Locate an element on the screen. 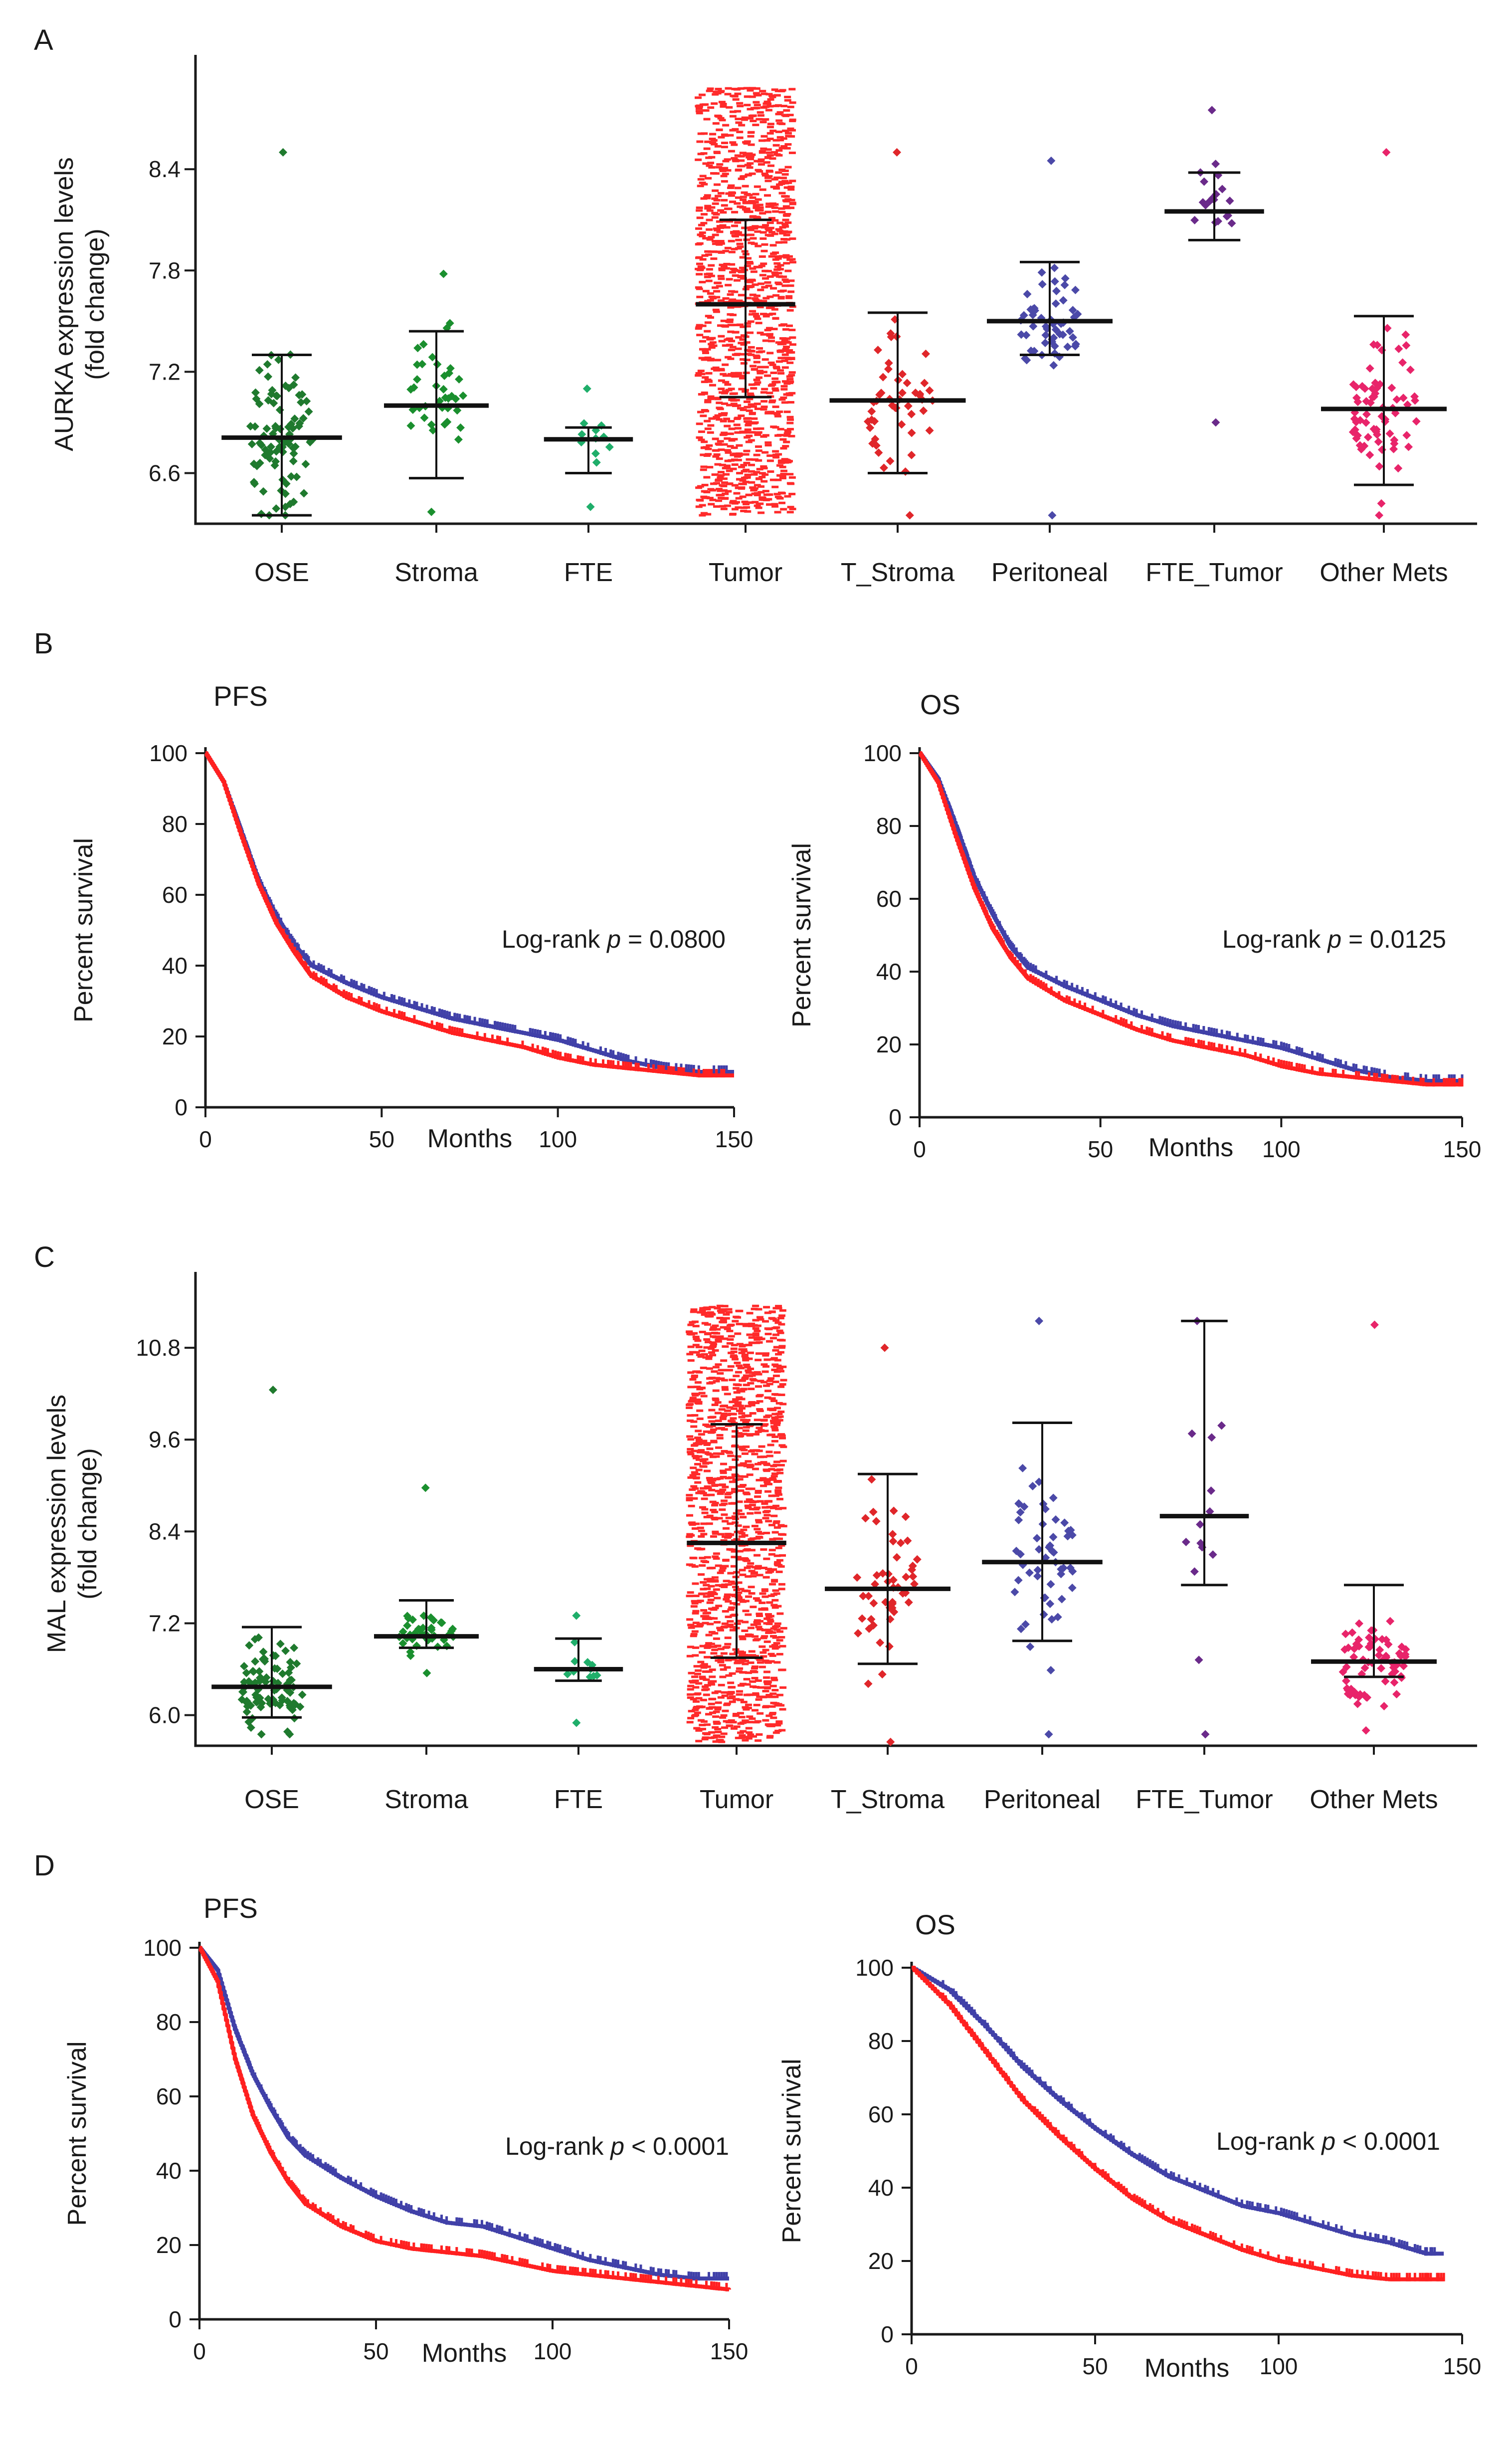 This screenshot has height=2462, width=1512. panel-letter-c: C is located at coordinates (44, 1257).